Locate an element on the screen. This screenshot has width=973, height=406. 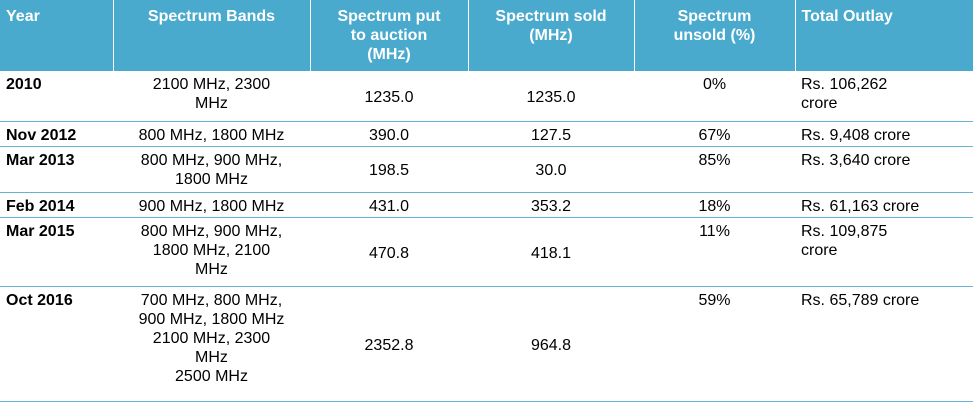
unsold-cell: 59% is located at coordinates (714, 344).